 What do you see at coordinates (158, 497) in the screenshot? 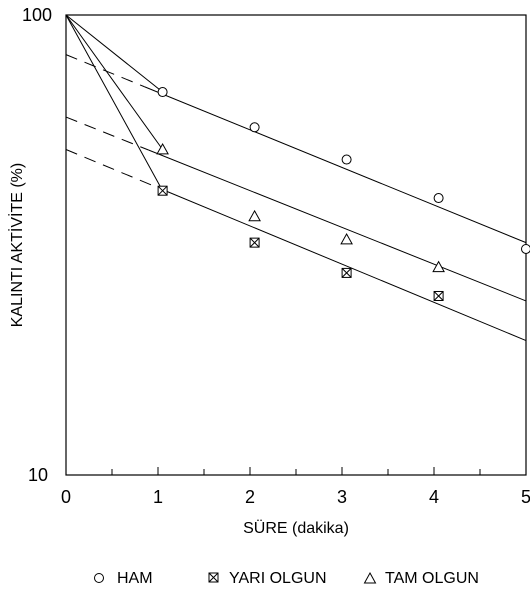
I see `x-tick-label: 1` at bounding box center [158, 497].